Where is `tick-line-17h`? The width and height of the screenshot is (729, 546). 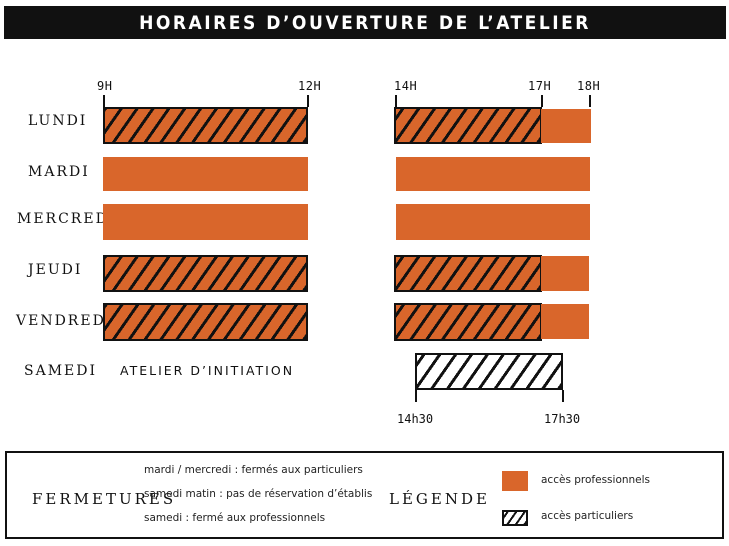
tick-line-17h is located at coordinates (542, 101).